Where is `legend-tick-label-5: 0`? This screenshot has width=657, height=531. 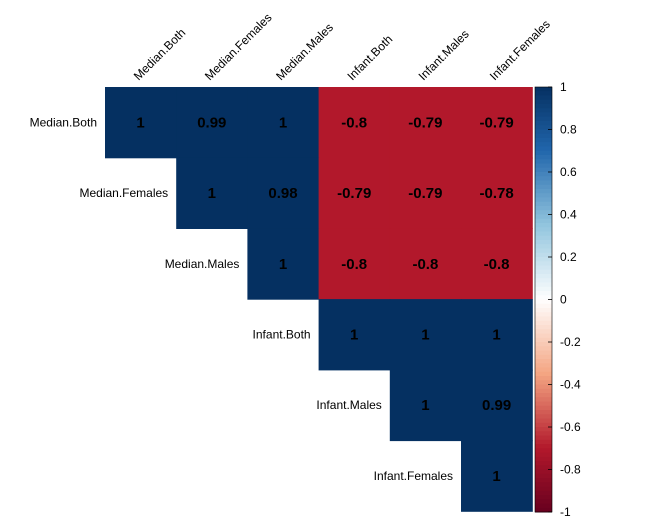
legend-tick-label-5: 0 is located at coordinates (563, 300).